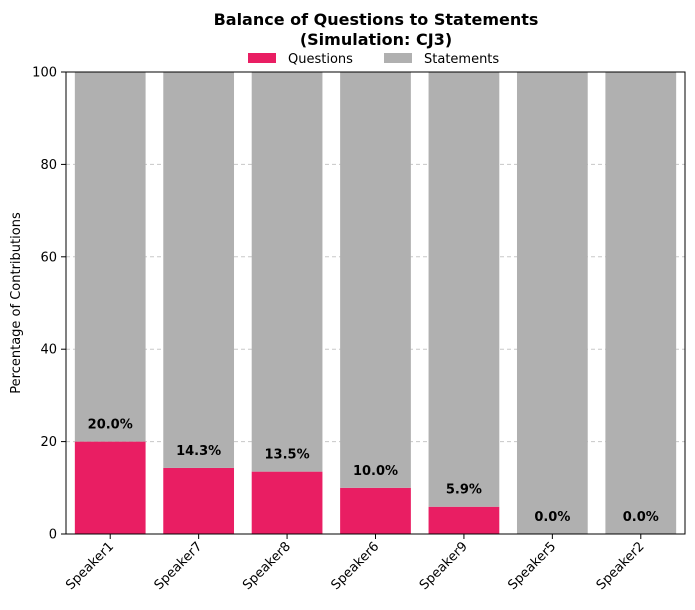 The height and width of the screenshot is (610, 695). What do you see at coordinates (461, 59) in the screenshot?
I see `legend-label-statements: Statements` at bounding box center [461, 59].